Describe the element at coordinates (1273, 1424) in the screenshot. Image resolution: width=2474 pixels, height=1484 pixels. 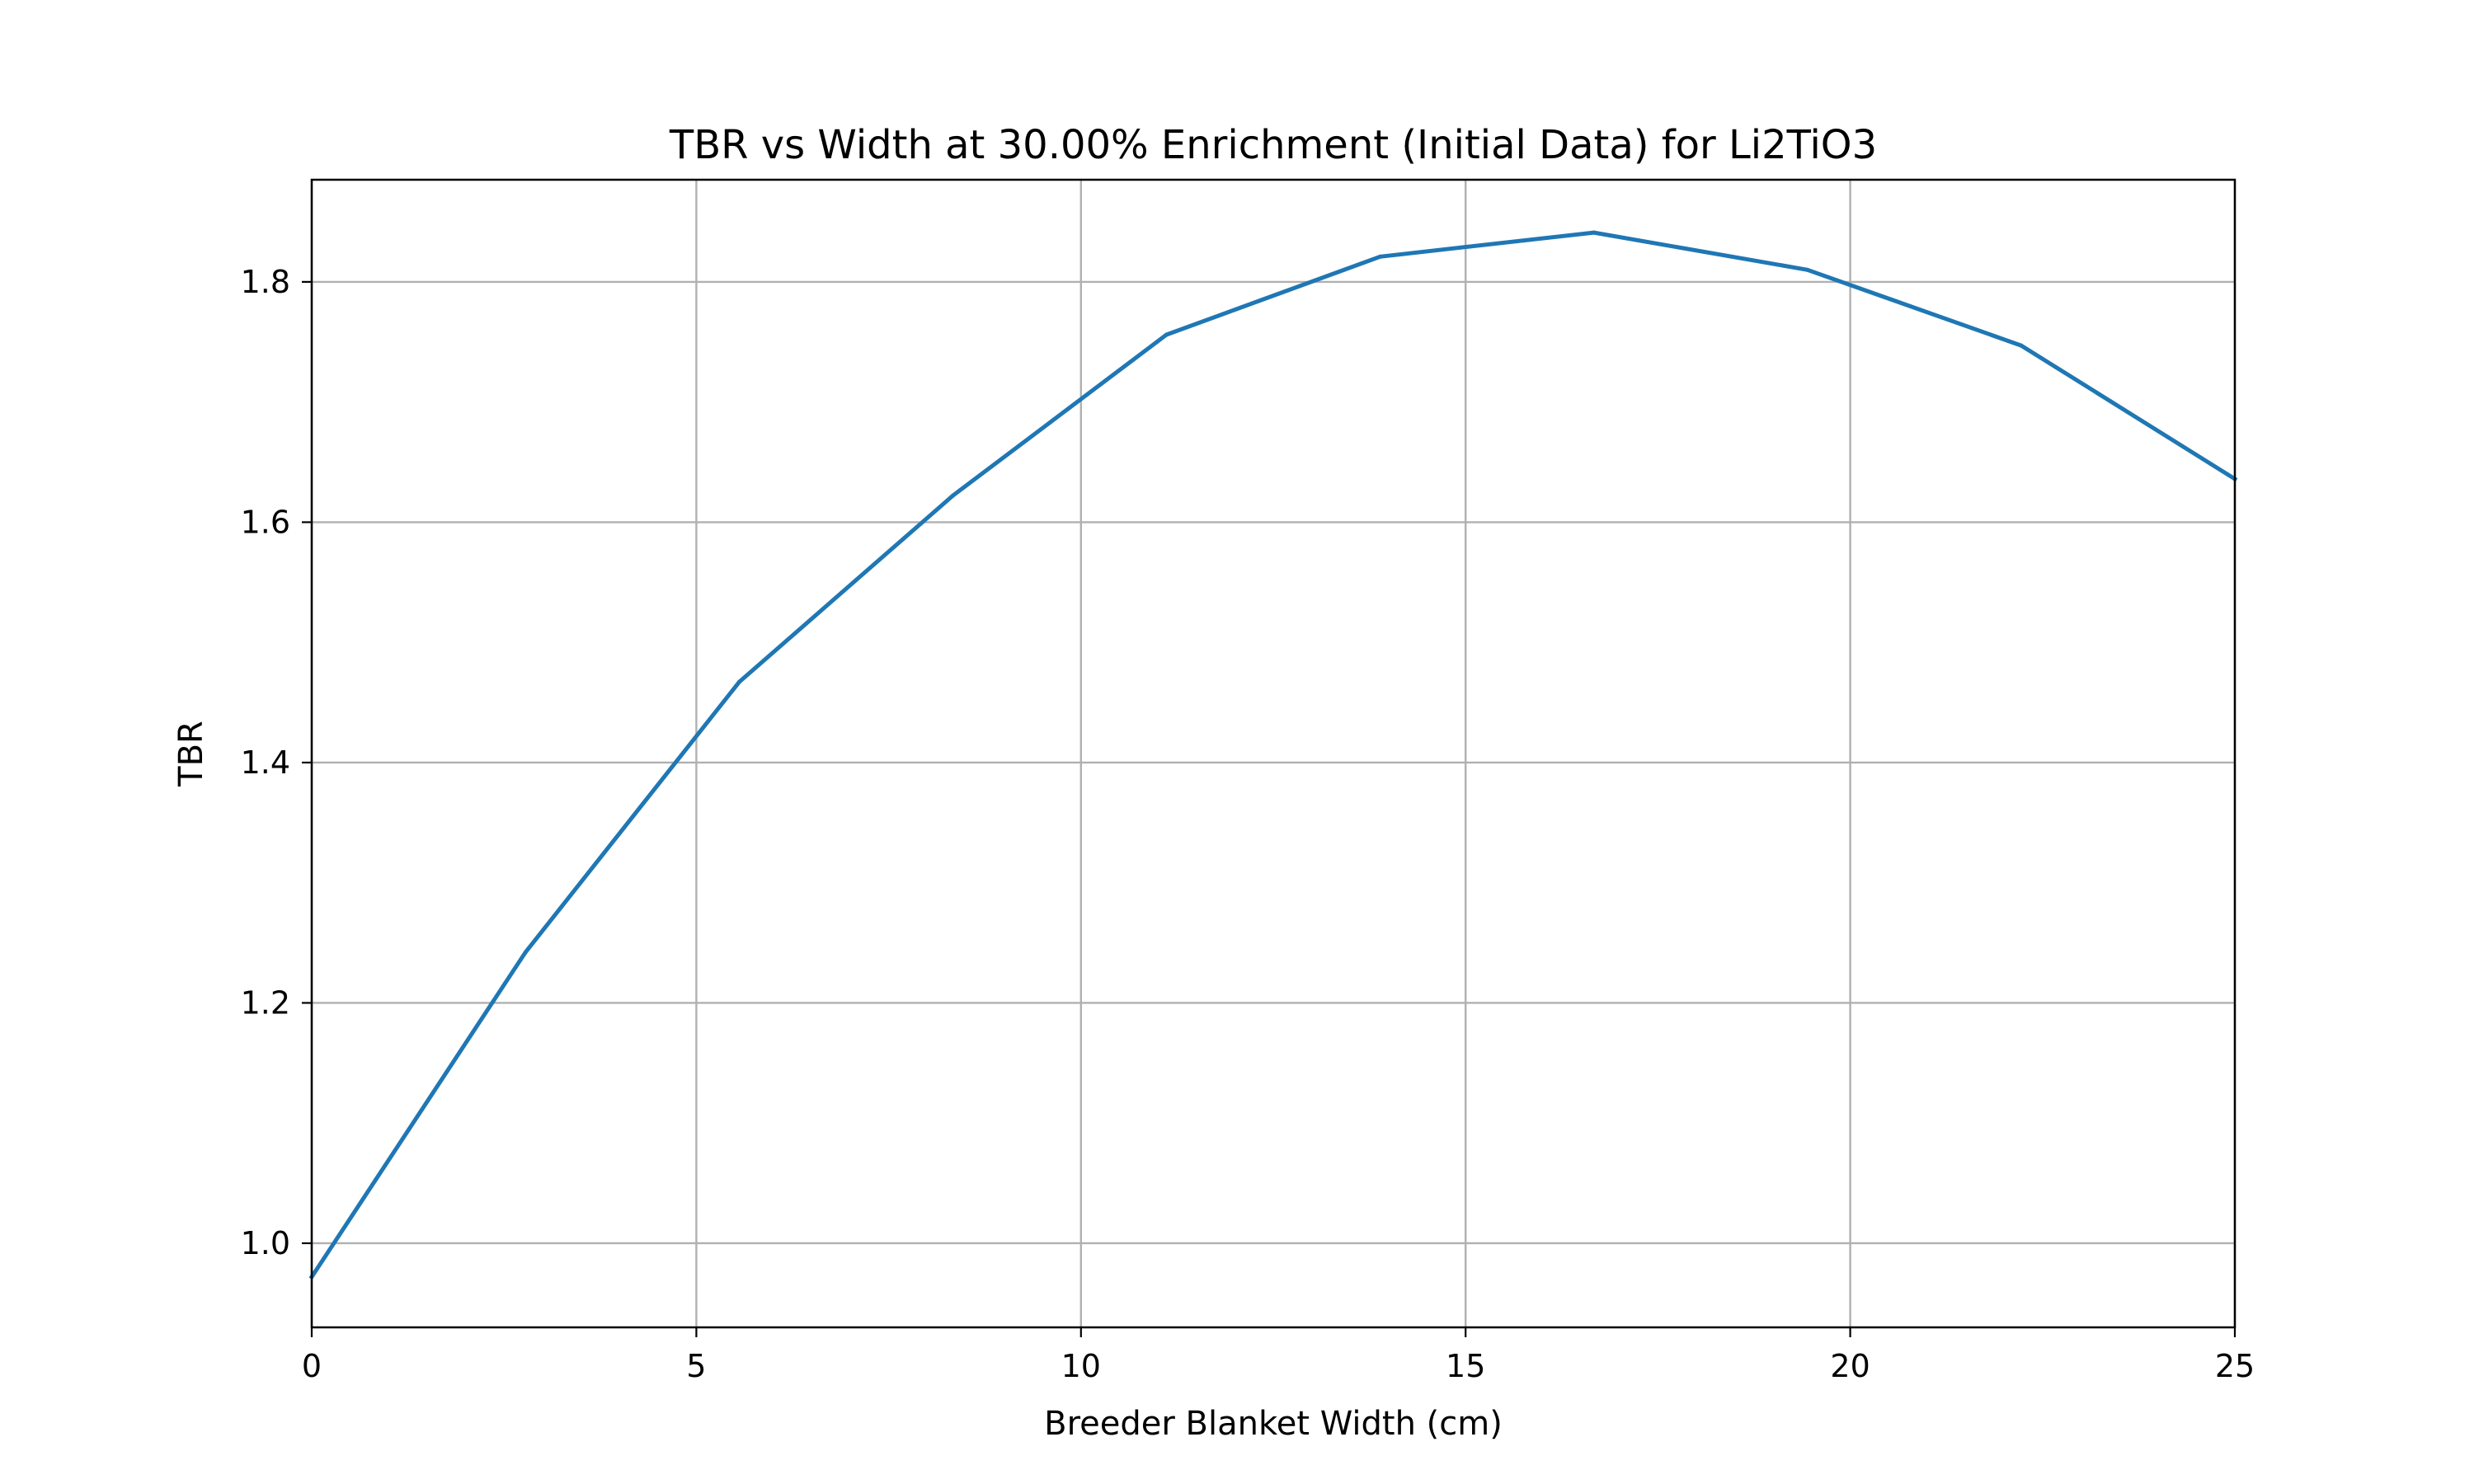
I see `x-axis-title: Breeder Blanket Width (cm)` at that location.